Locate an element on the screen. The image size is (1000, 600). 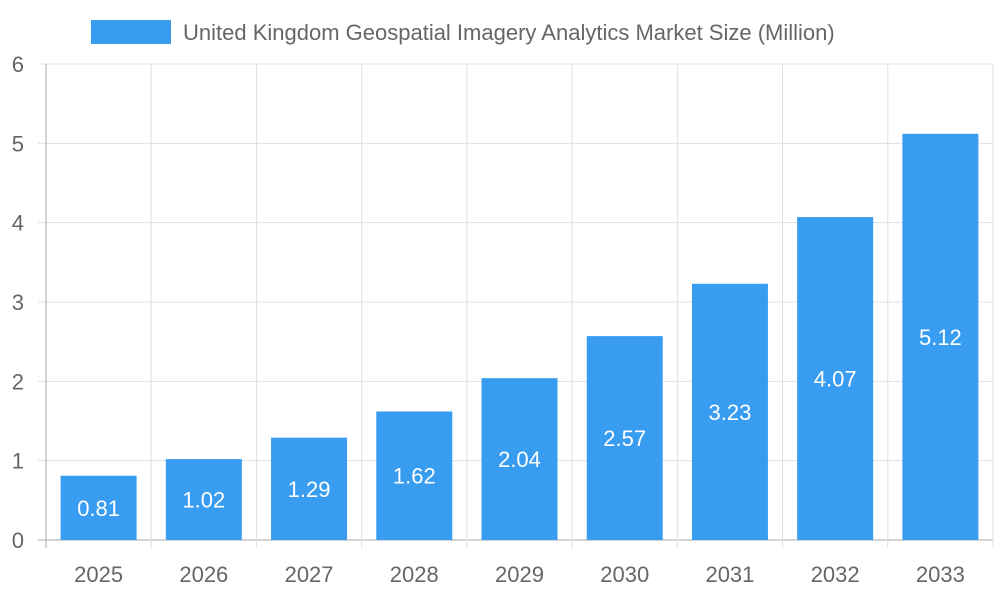
y-tick-label: 0 is located at coordinates (18, 540).